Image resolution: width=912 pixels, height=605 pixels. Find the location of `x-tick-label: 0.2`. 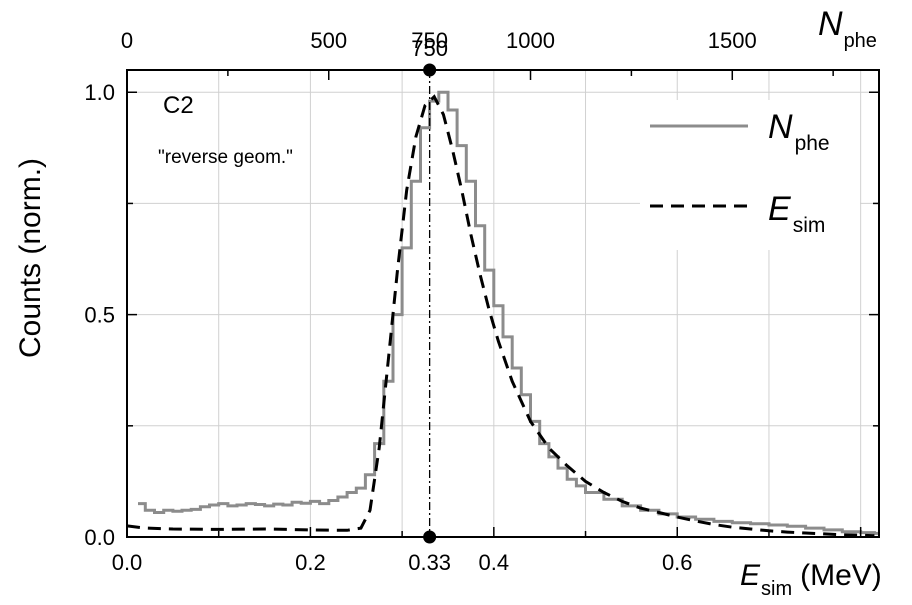

x-tick-label: 0.2 is located at coordinates (310, 562).